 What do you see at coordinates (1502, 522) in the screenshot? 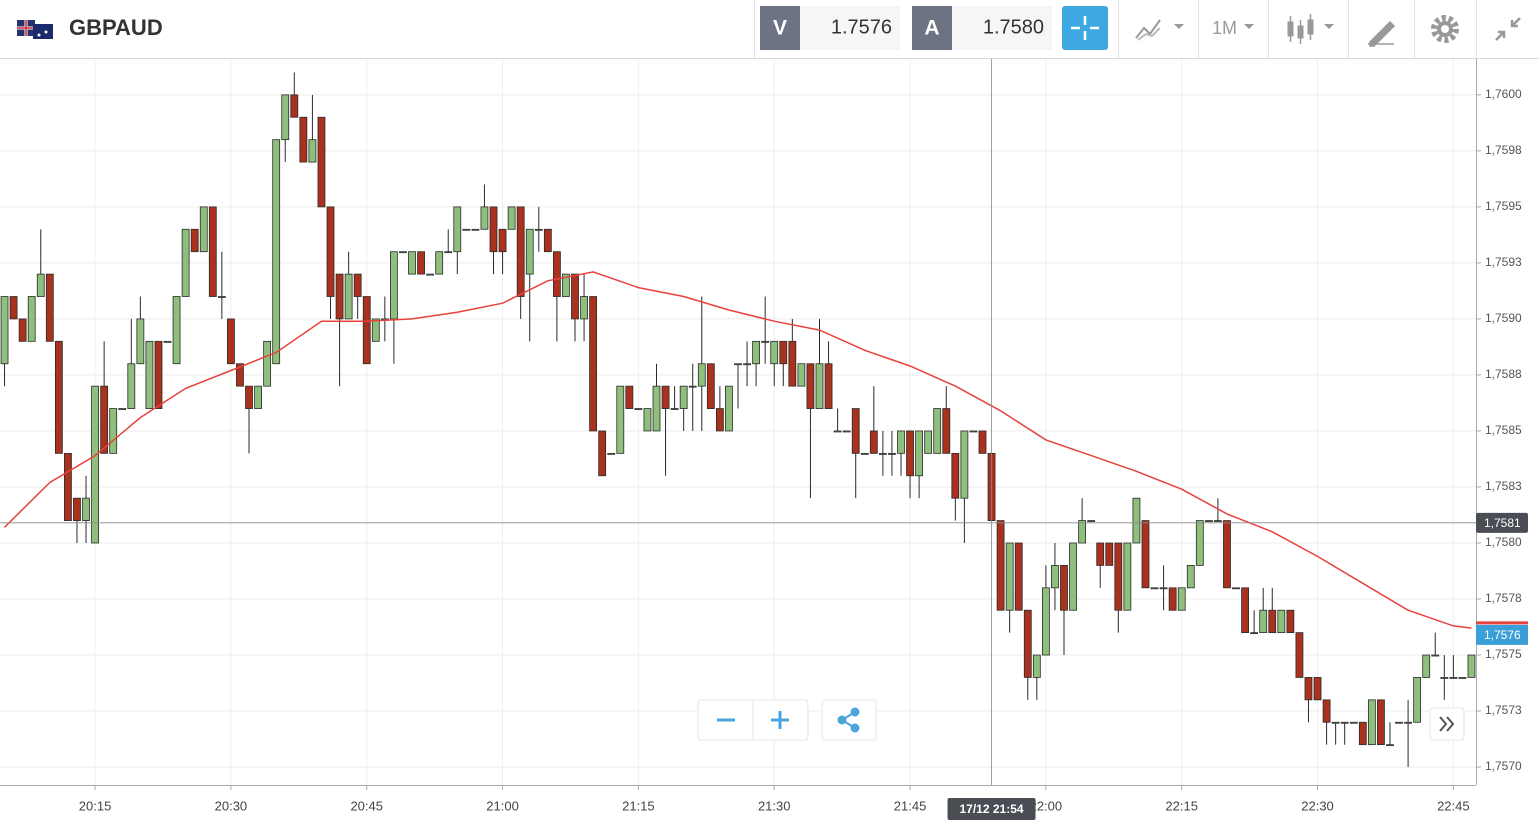
I see `crosshair-price-box` at bounding box center [1502, 522].